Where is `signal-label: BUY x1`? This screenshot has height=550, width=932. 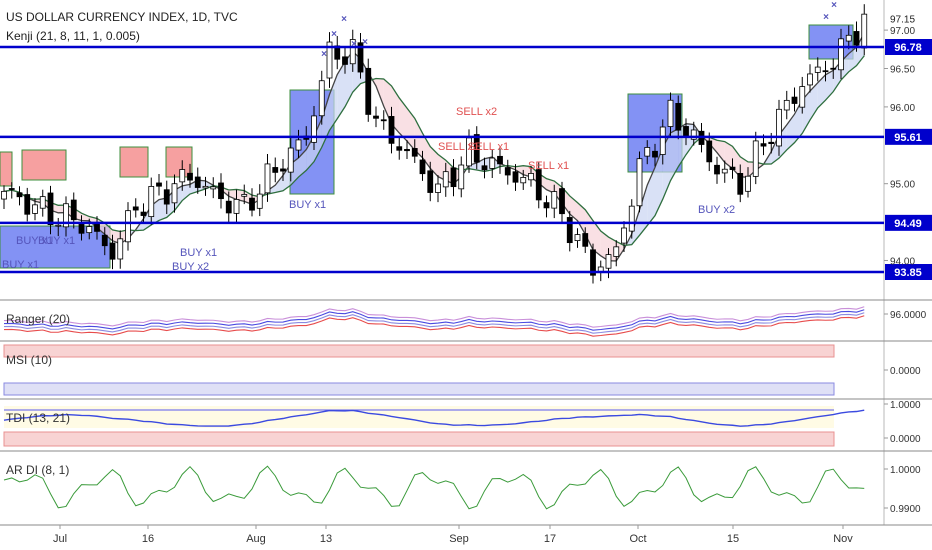 signal-label: BUY x1 is located at coordinates (20, 265).